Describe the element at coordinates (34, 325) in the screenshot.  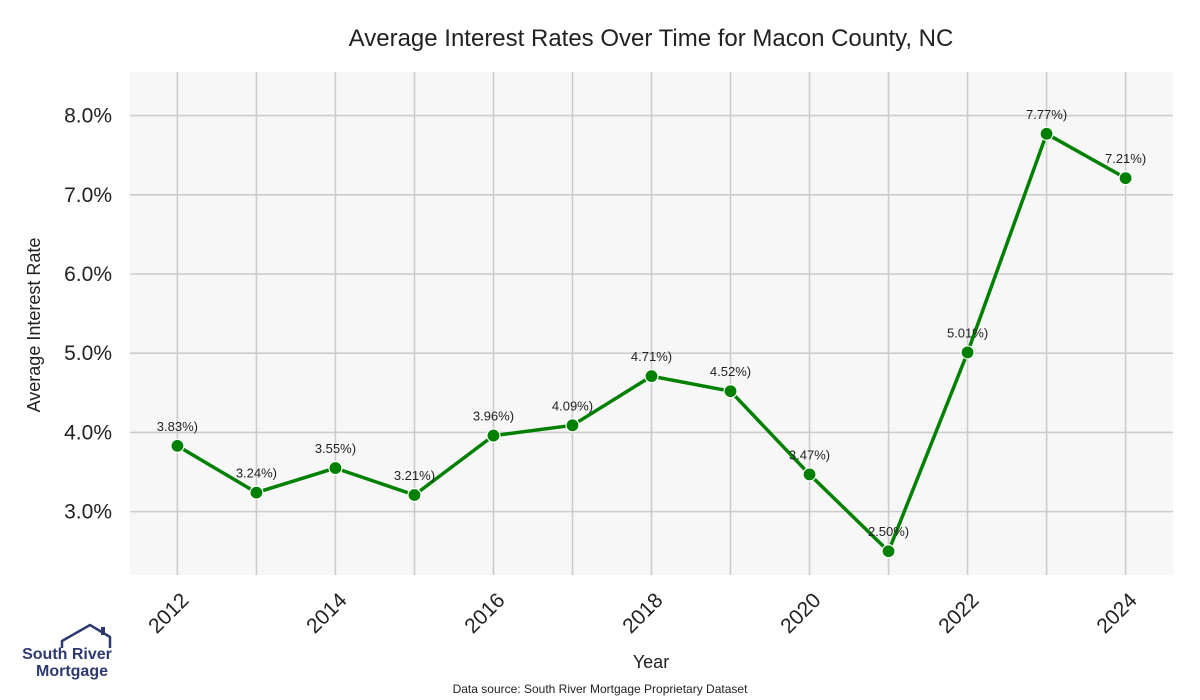
I see `y-axis-label: Average Interest Rate` at that location.